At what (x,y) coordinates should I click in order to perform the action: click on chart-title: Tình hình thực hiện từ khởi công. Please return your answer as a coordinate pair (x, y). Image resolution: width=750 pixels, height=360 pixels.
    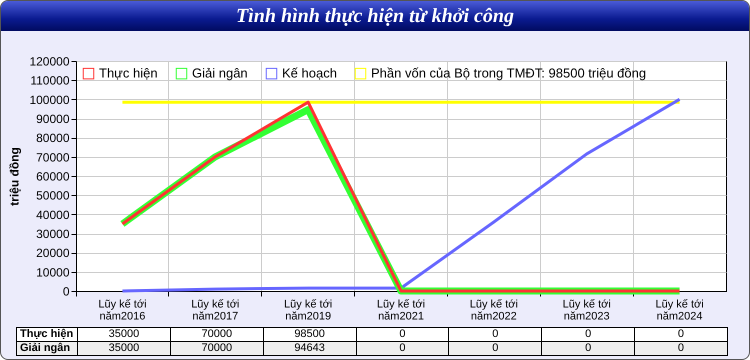
    Looking at the image, I should click on (375, 16).